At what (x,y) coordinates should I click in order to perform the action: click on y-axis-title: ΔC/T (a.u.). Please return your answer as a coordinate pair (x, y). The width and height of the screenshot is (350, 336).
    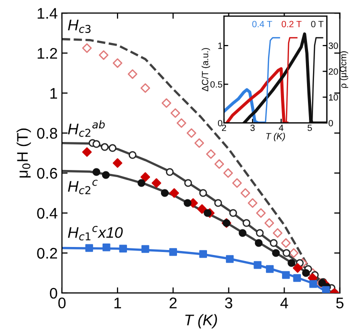
    Looking at the image, I should click on (206, 70).